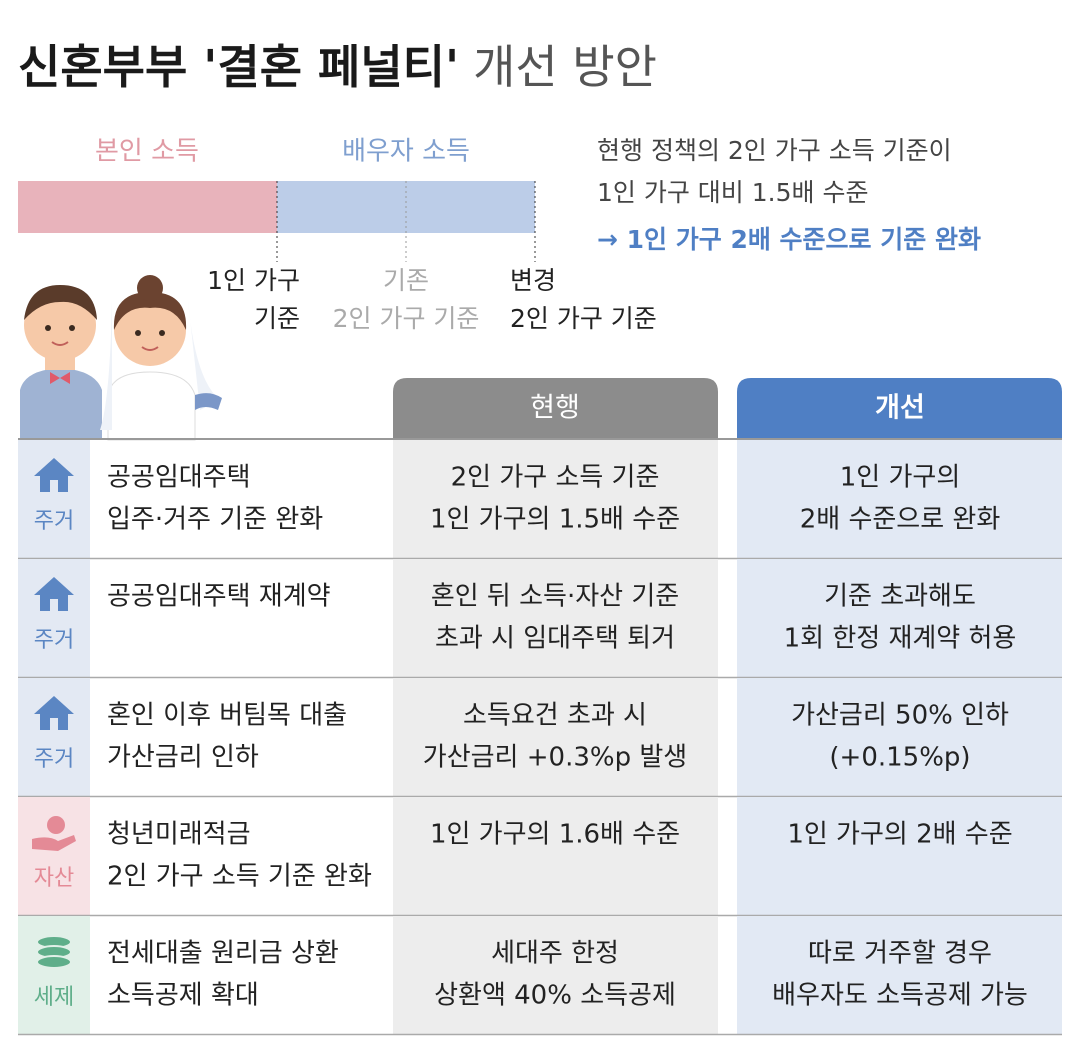 The width and height of the screenshot is (1080, 1049). Describe the element at coordinates (900, 954) in the screenshot. I see `improved-text: 따로 거주할 경우` at that location.